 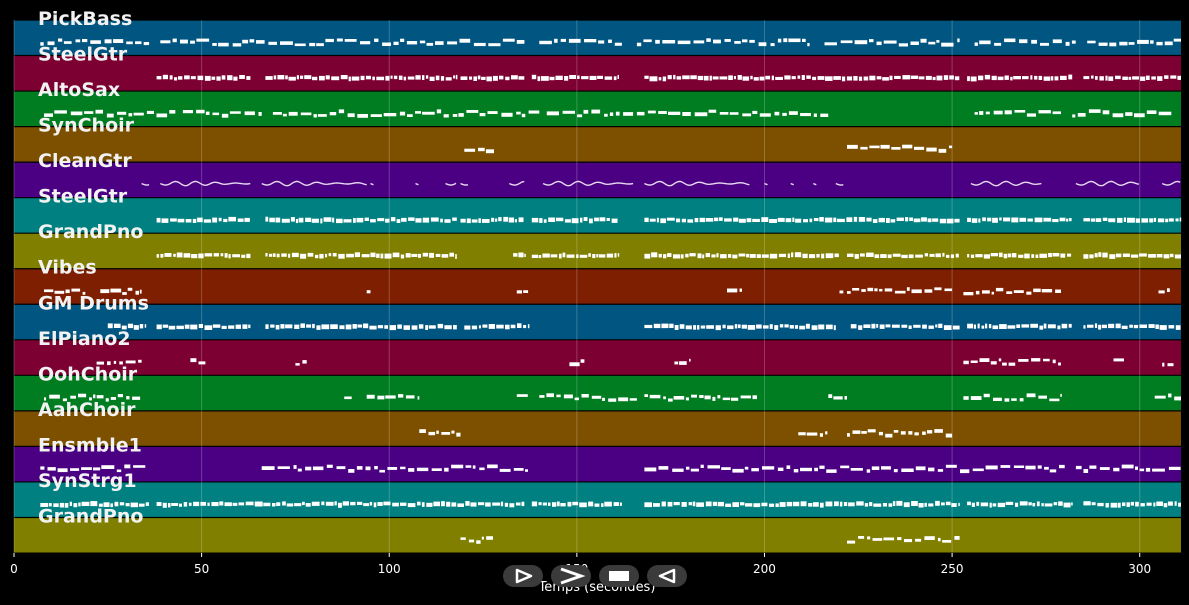 What do you see at coordinates (612, 397) in the screenshot?
I see `track-notes` at bounding box center [612, 397].